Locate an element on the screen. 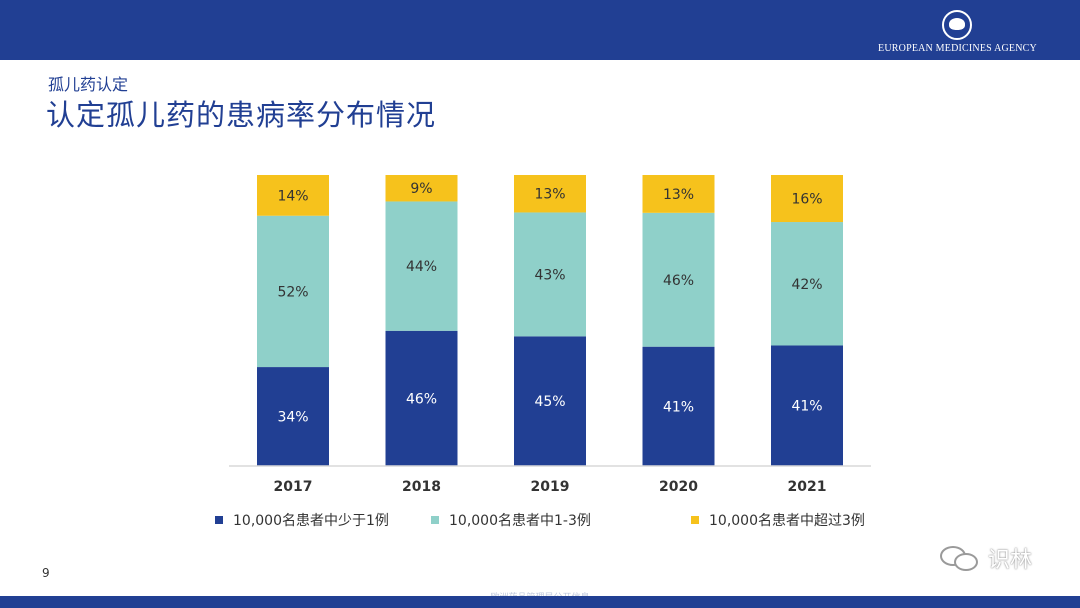 Image resolution: width=1080 pixels, height=608 pixels. agency-logo: EUROPEAN MEDICINES AGENCY is located at coordinates (957, 33).